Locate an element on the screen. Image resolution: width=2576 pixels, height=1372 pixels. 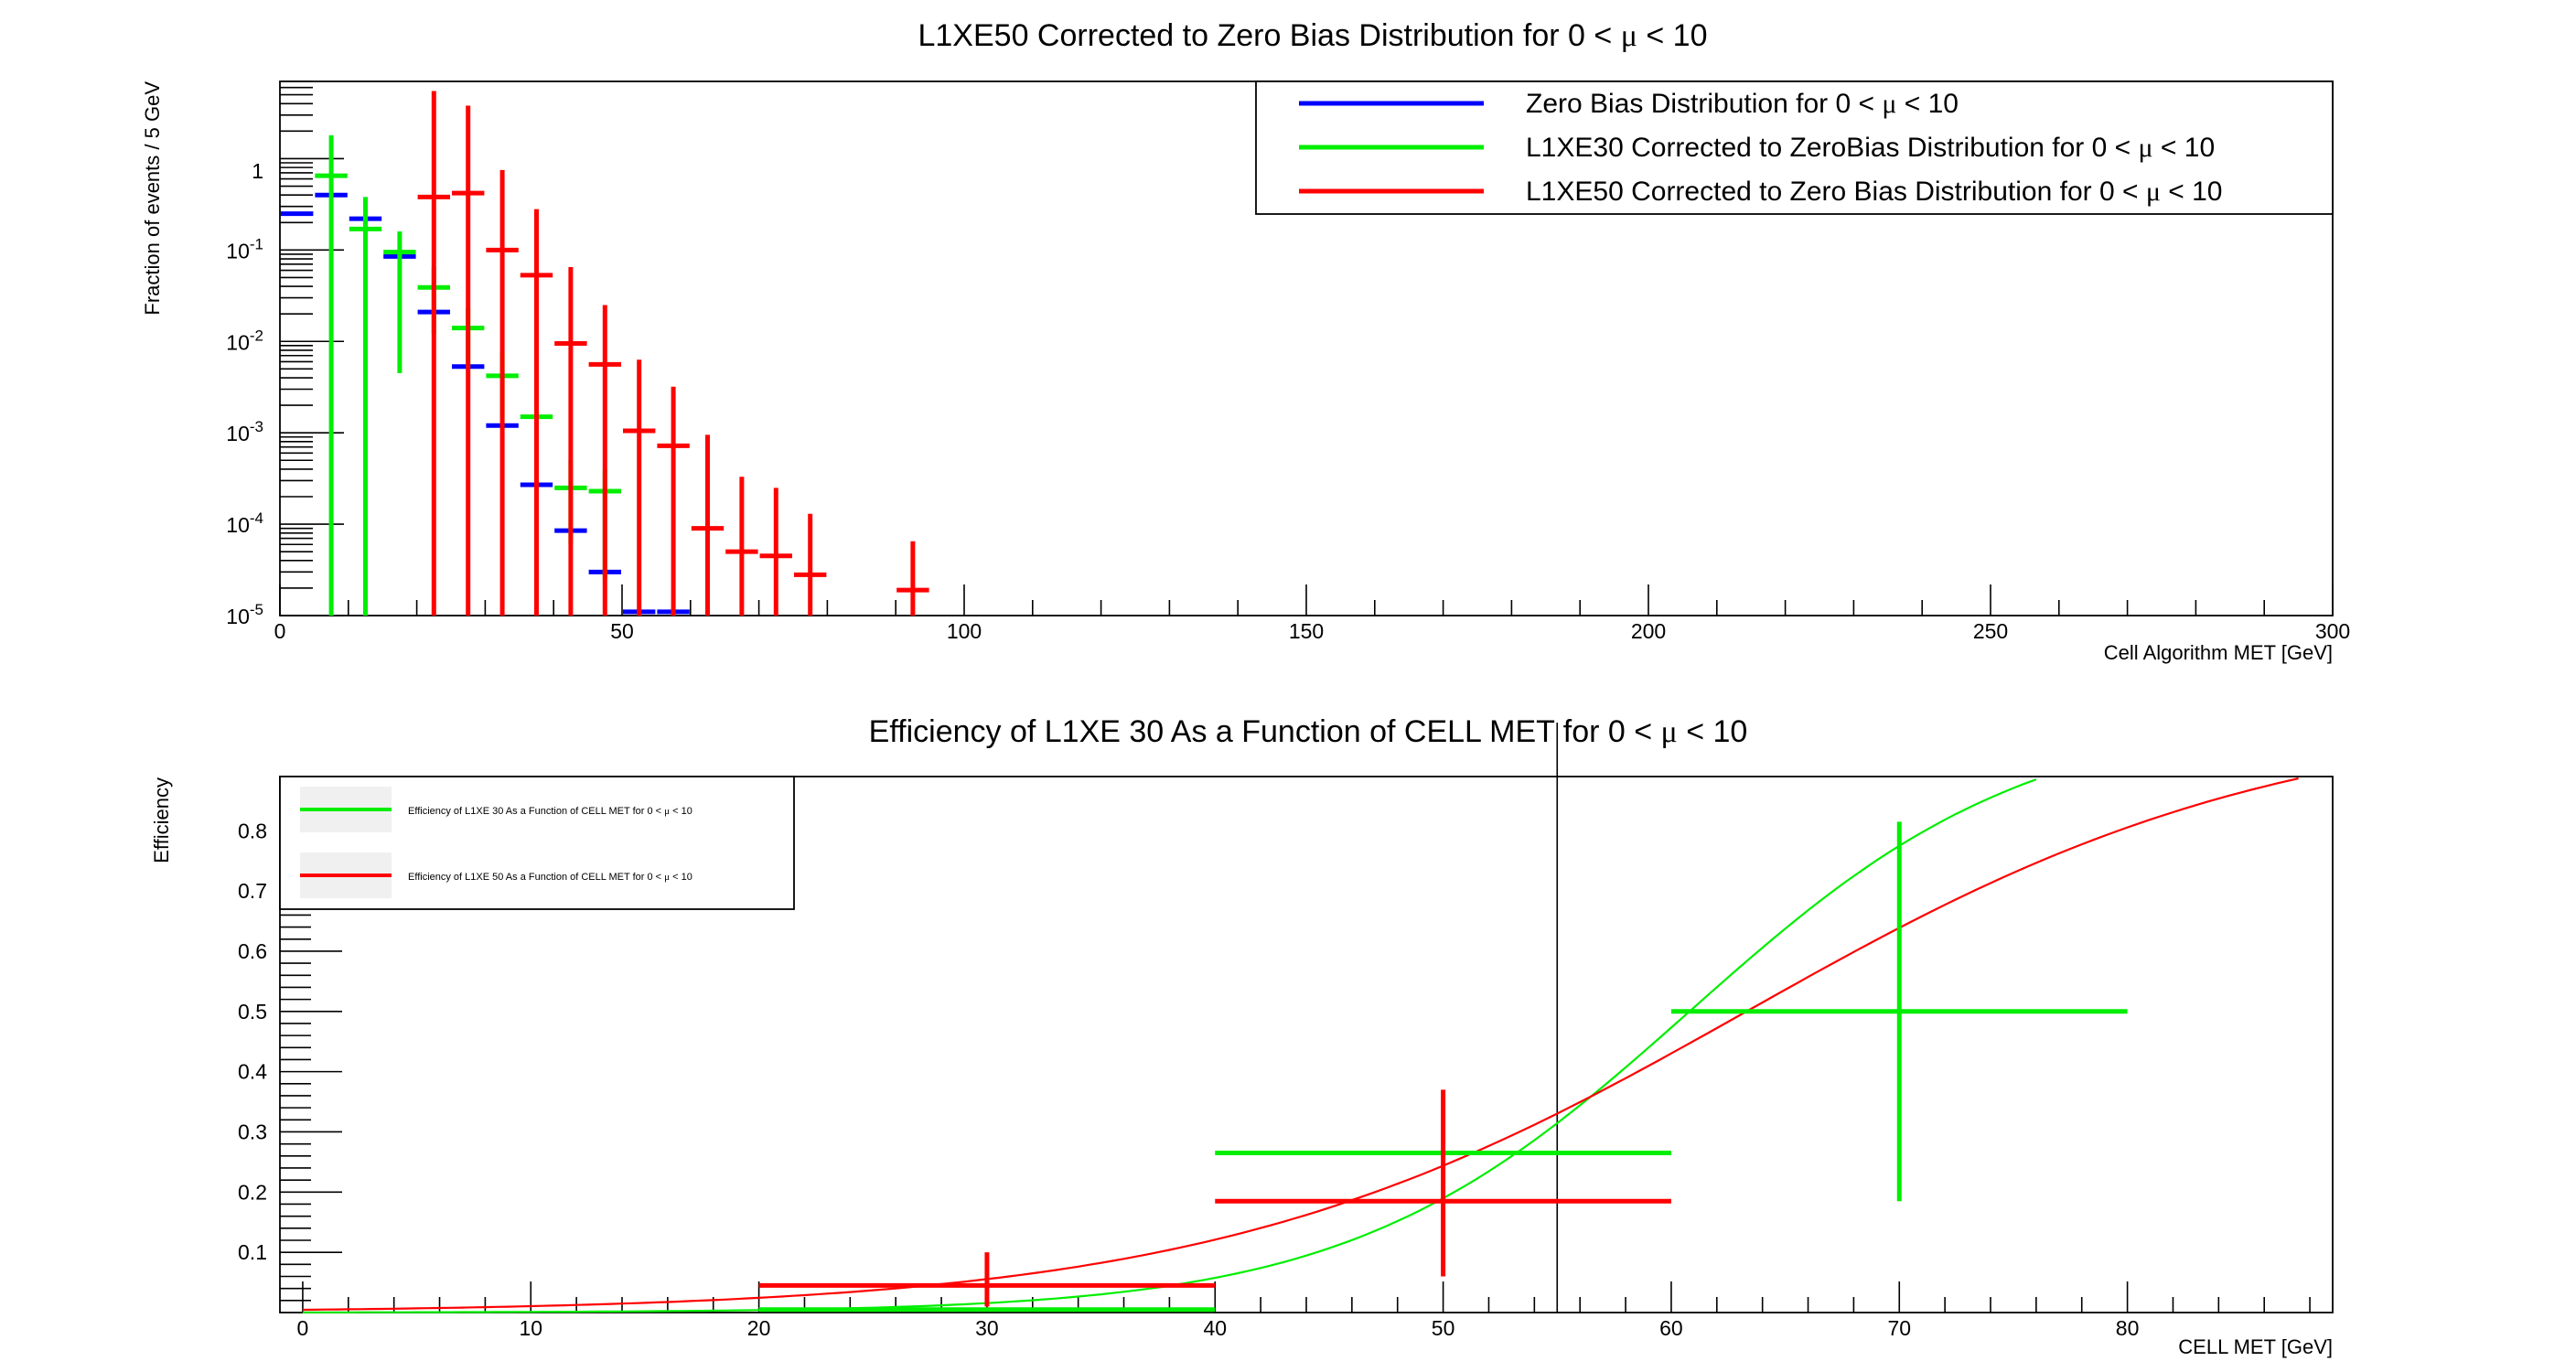
bottom-y-axis-label: Efficiency is located at coordinates (161, 820).